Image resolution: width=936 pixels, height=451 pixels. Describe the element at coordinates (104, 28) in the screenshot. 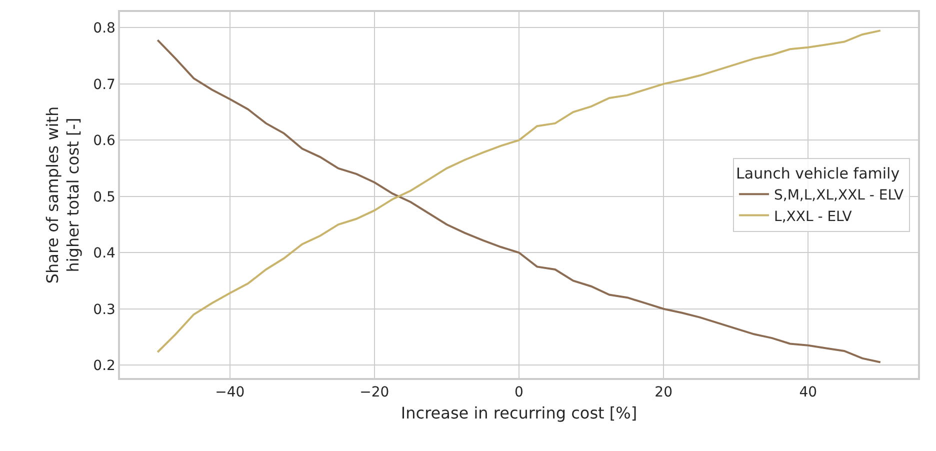

I see `y-tick-label: 0.8` at that location.